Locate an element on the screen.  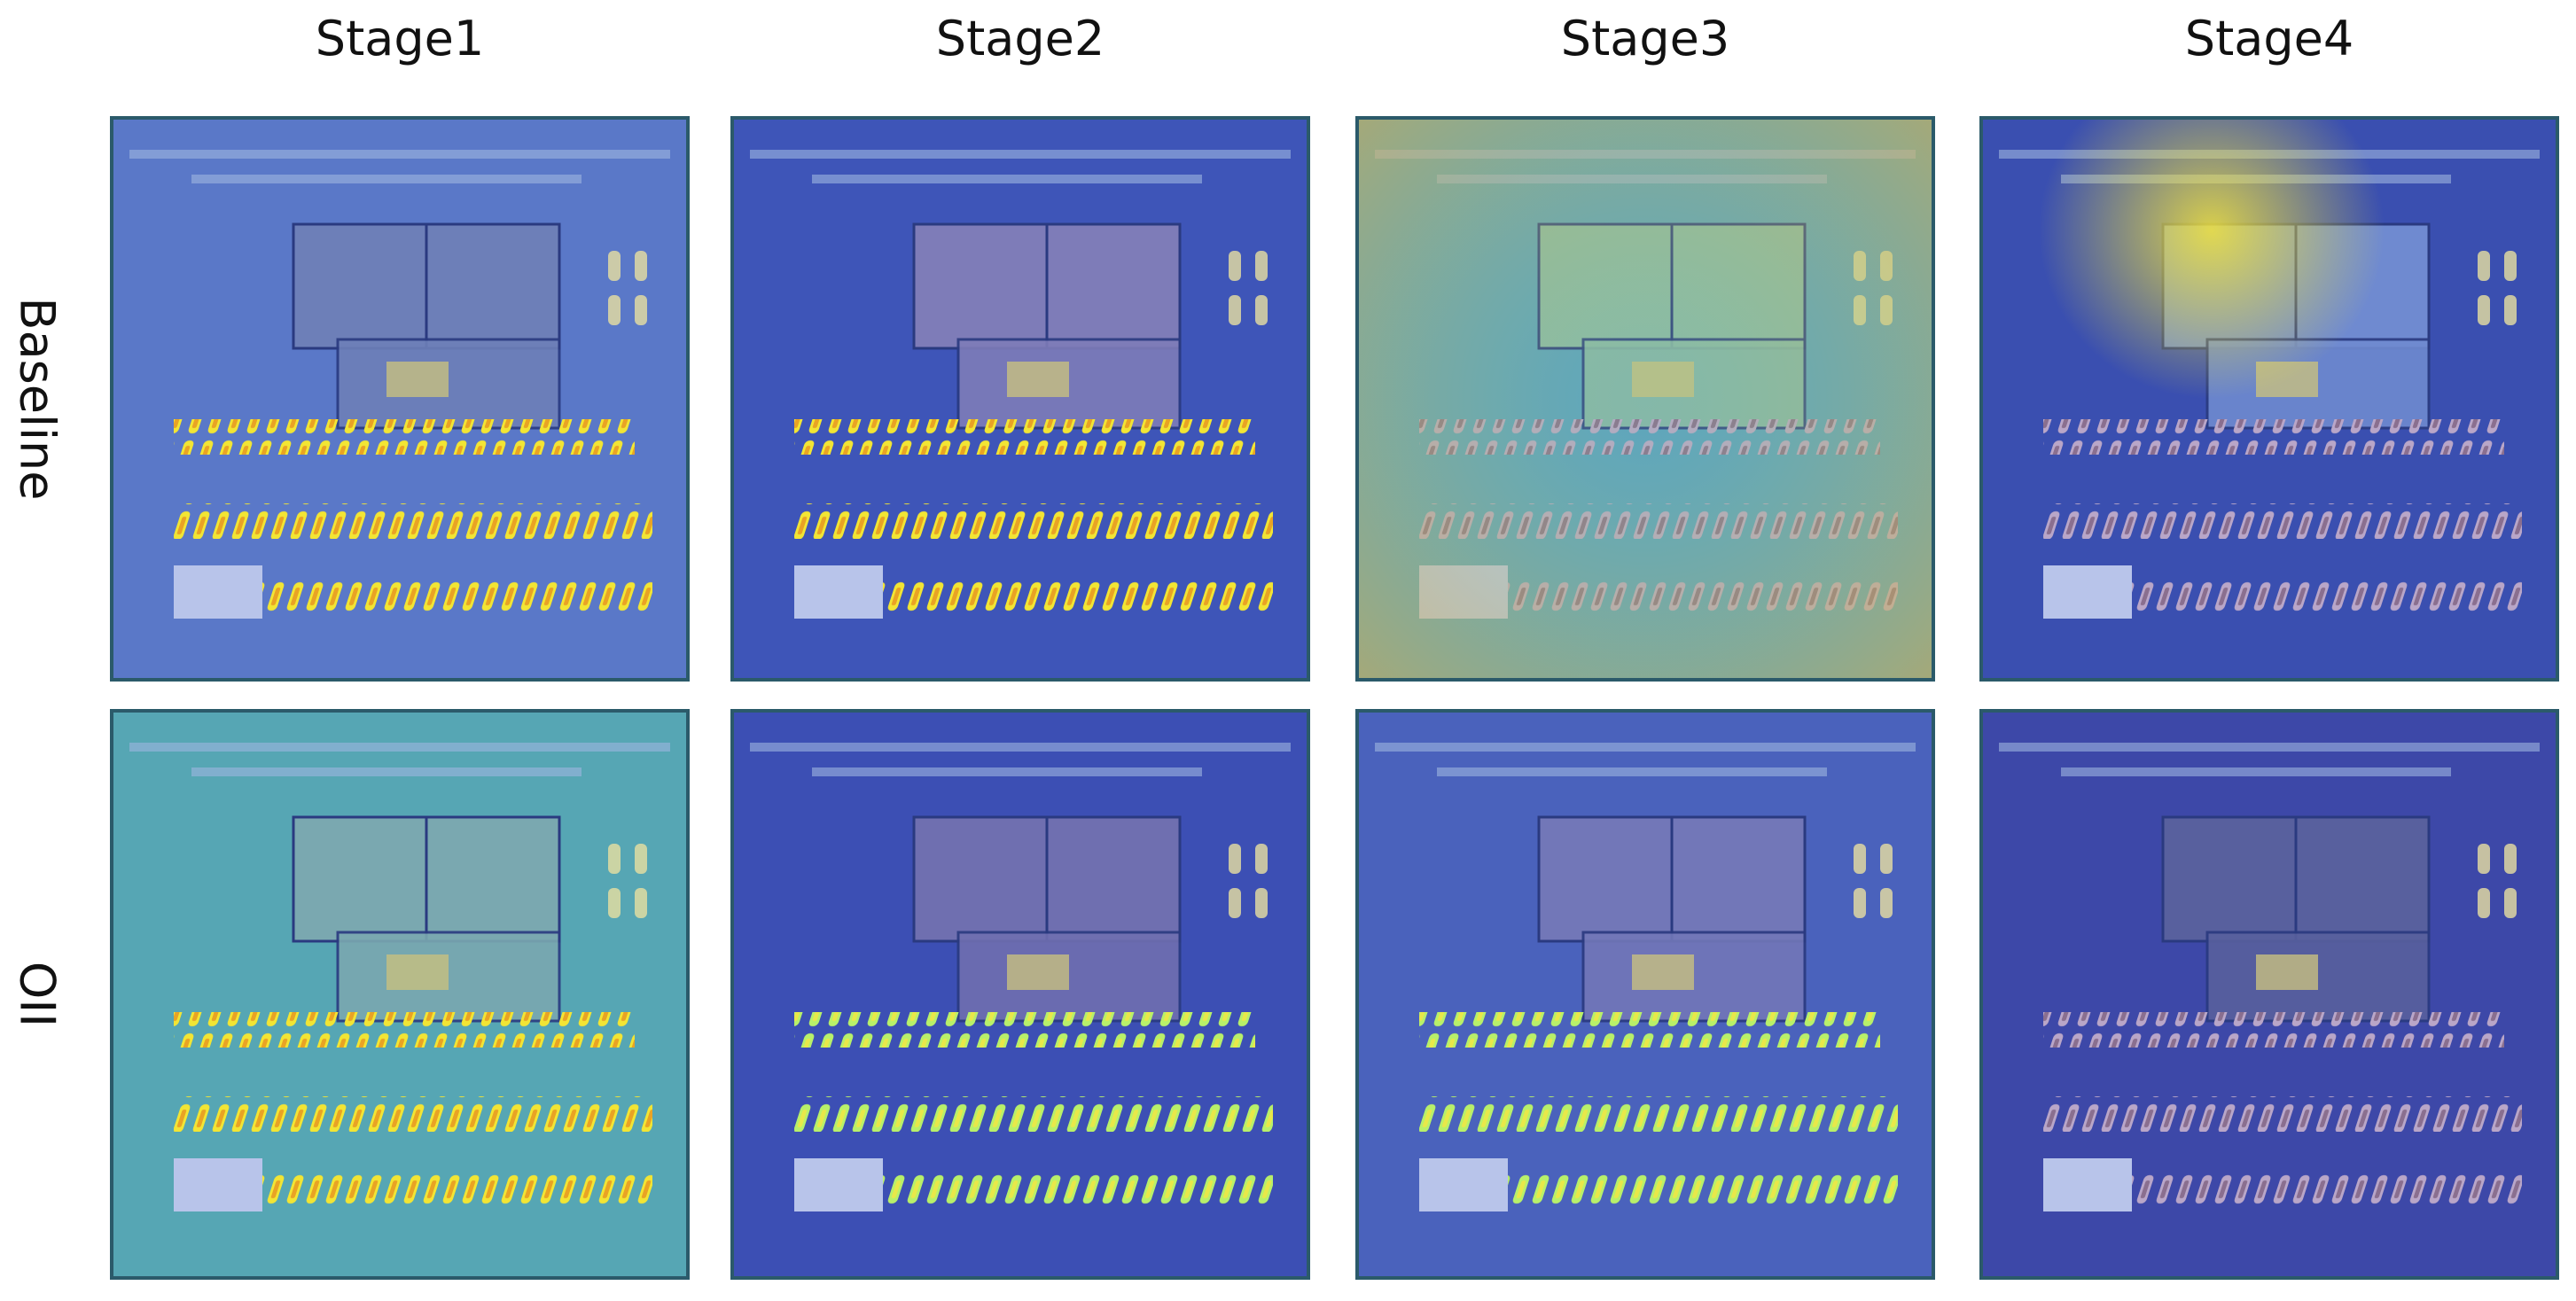
column-header: Stage1 is located at coordinates (400, 38).